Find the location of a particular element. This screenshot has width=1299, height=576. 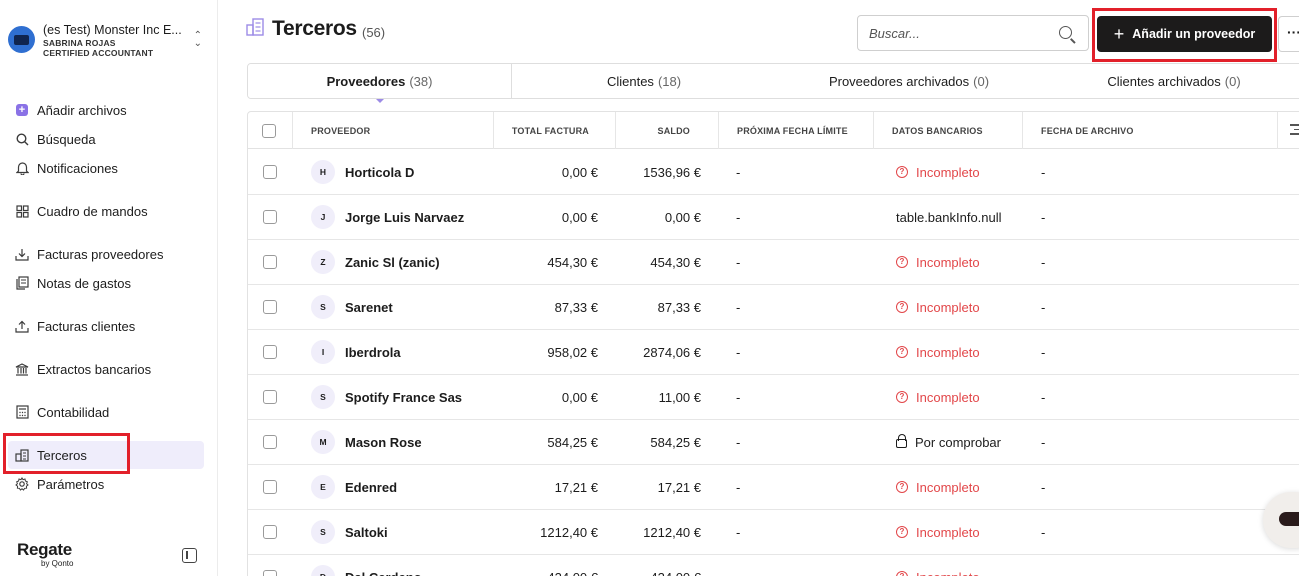

saldo: 424,00 € is located at coordinates (658, 565).